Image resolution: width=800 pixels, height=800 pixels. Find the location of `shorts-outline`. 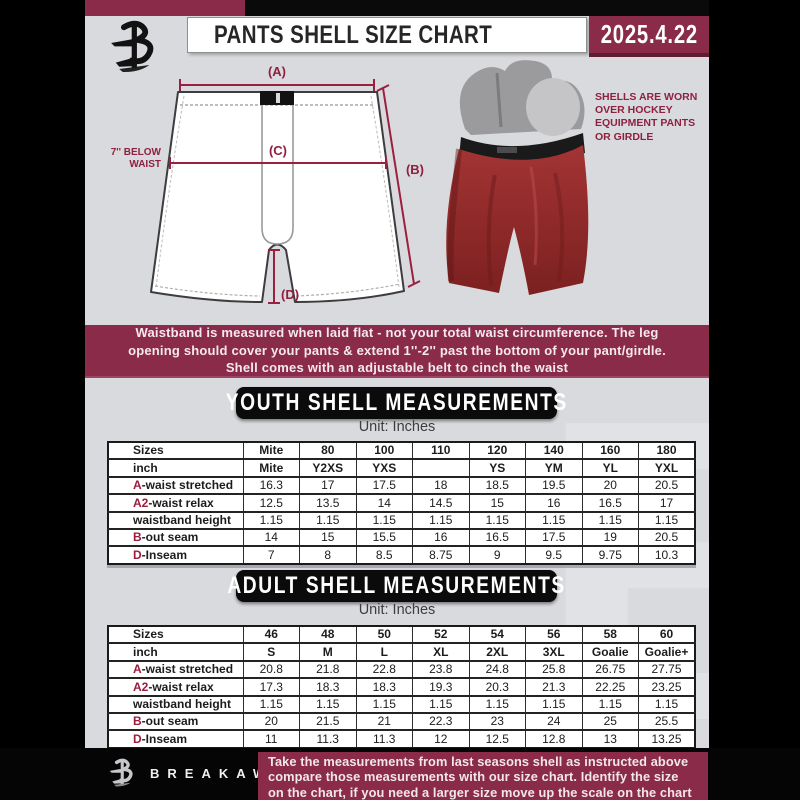

shorts-outline is located at coordinates (277, 197).